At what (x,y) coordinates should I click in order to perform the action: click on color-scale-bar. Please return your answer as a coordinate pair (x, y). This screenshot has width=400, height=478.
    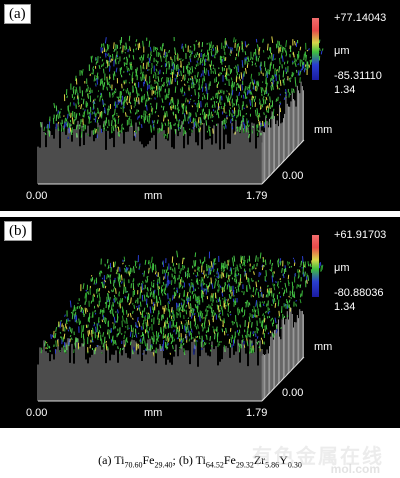
    Looking at the image, I should click on (315, 266).